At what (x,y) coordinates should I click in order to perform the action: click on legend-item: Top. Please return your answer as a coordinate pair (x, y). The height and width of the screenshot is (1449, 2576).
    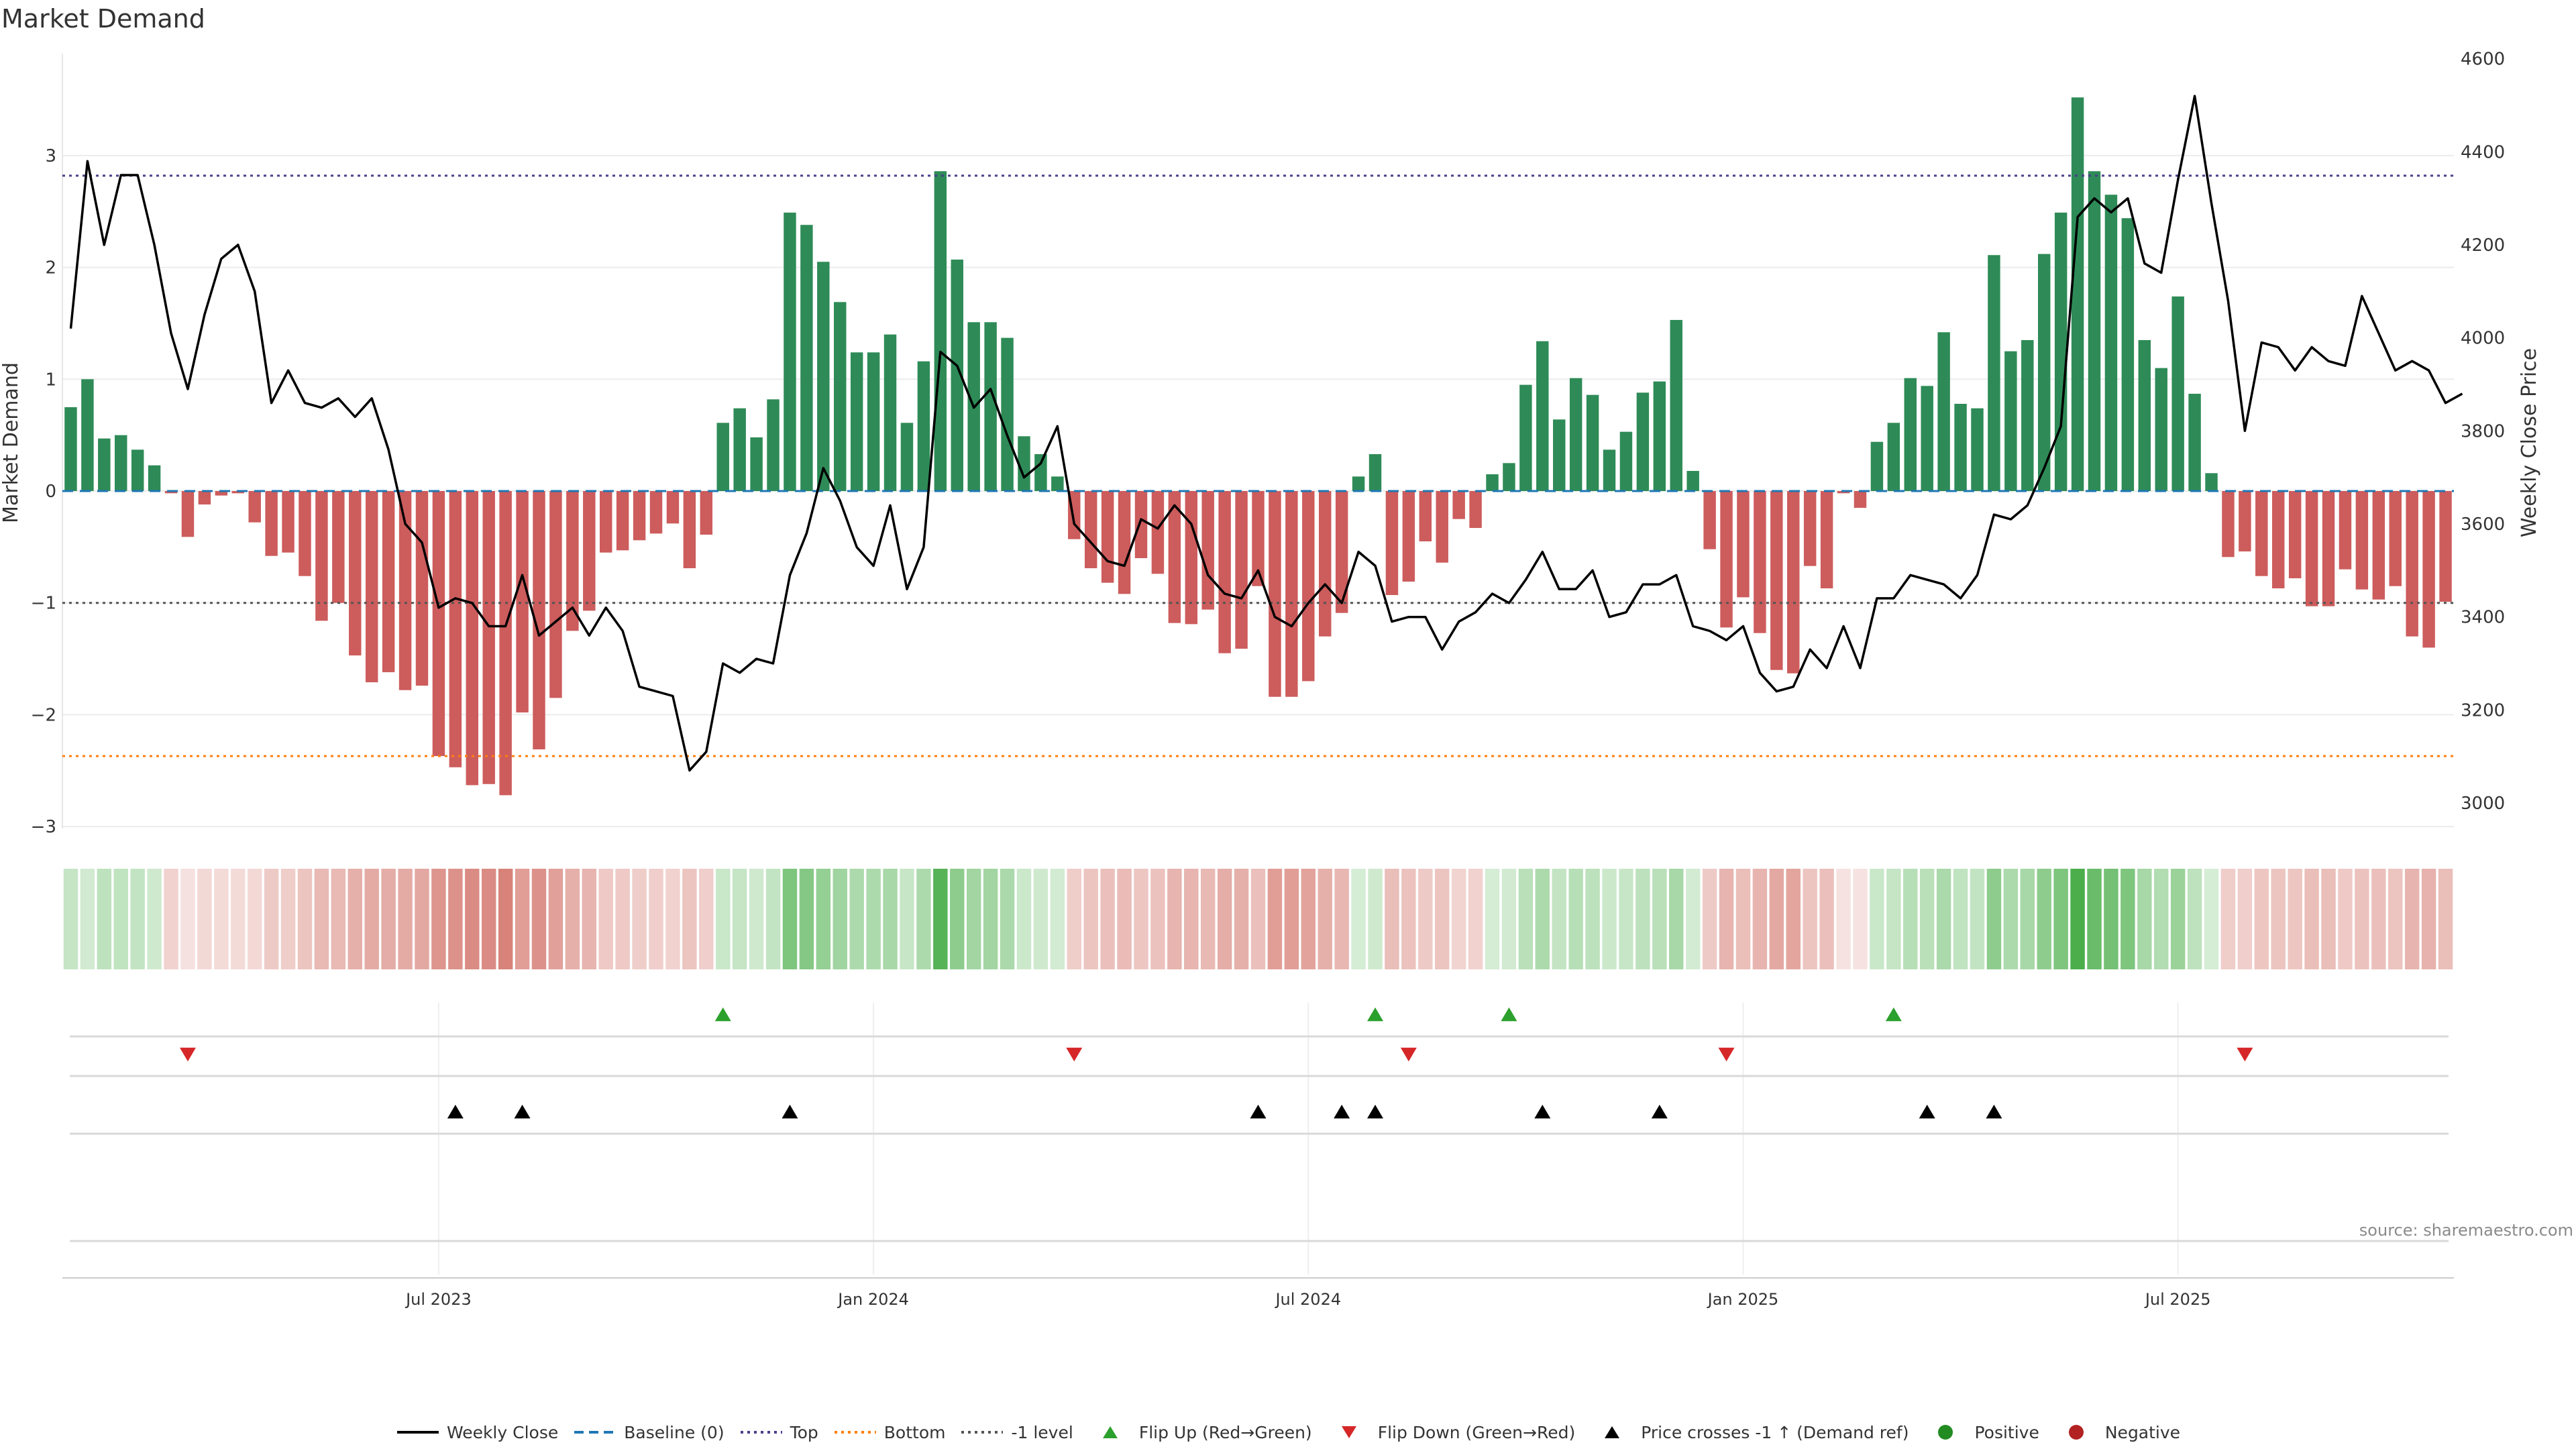
    Looking at the image, I should click on (778, 1432).